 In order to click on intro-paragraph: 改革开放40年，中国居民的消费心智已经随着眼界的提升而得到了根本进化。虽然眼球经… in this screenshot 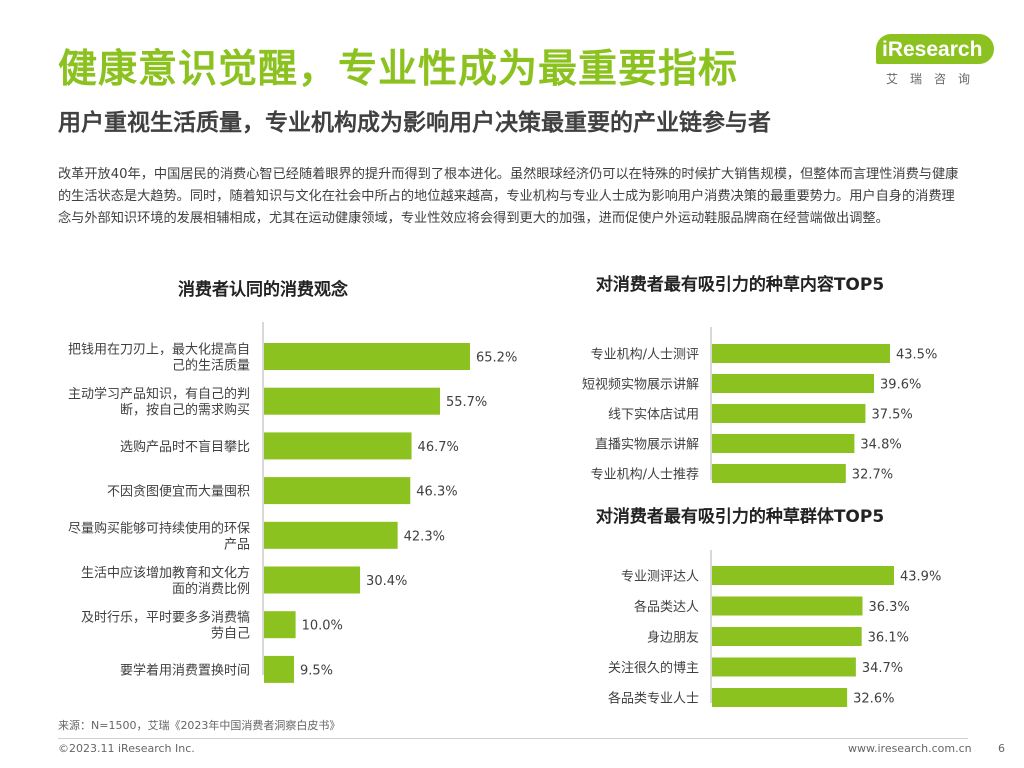, I will do `click(508, 196)`.